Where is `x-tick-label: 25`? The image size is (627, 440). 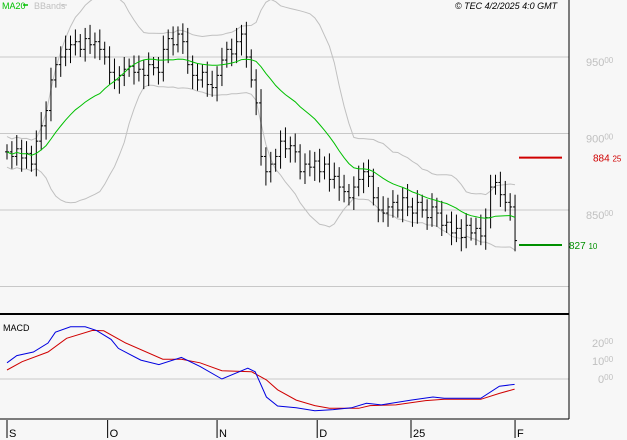
x-tick-label: 25 is located at coordinates (419, 434).